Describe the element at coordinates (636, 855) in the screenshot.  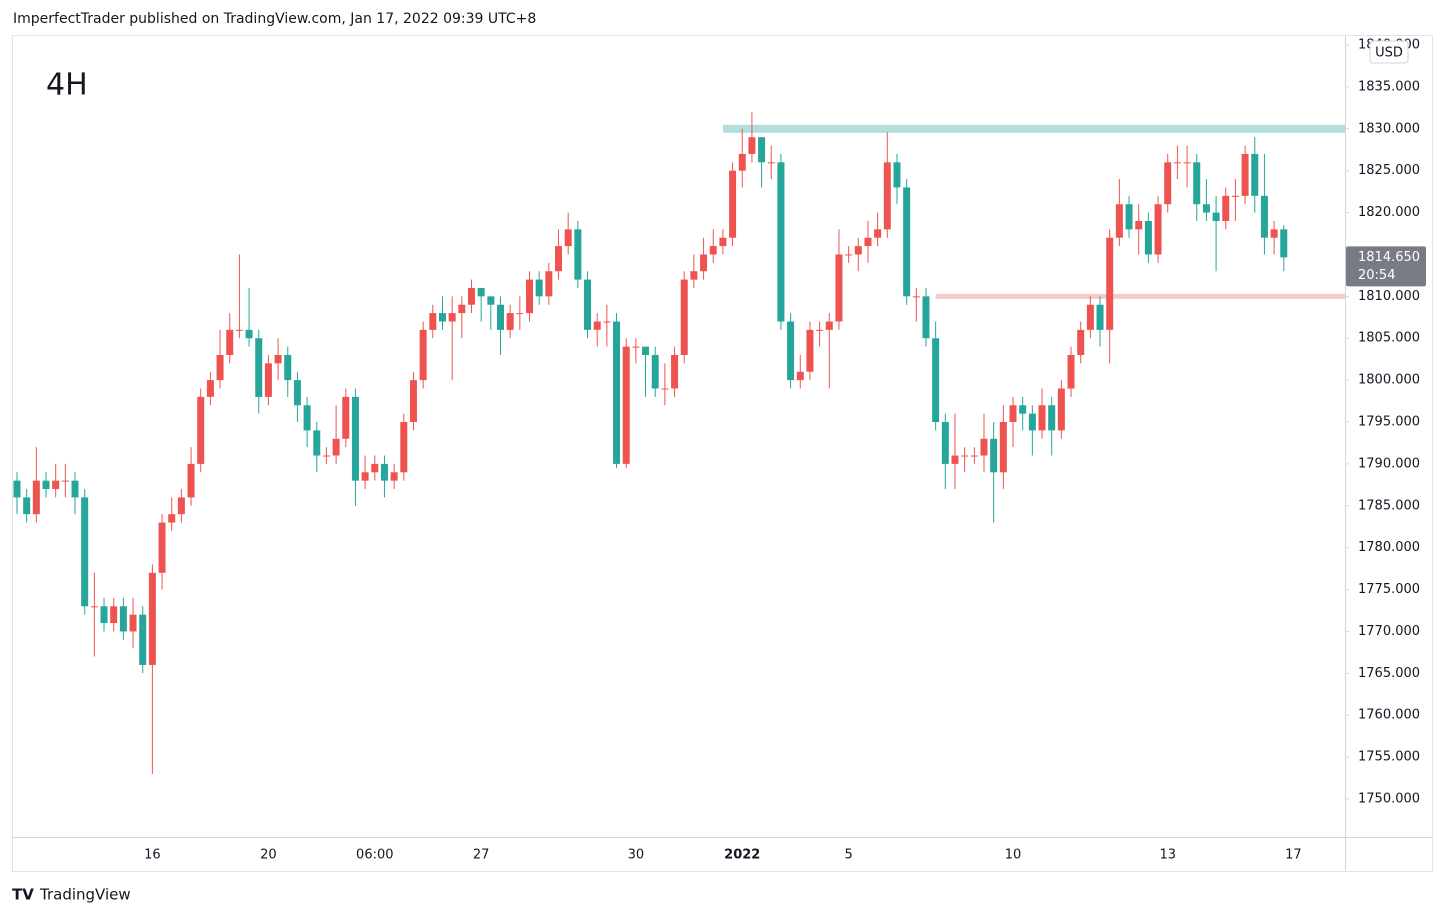
I see `x-tick-label: 30` at that location.